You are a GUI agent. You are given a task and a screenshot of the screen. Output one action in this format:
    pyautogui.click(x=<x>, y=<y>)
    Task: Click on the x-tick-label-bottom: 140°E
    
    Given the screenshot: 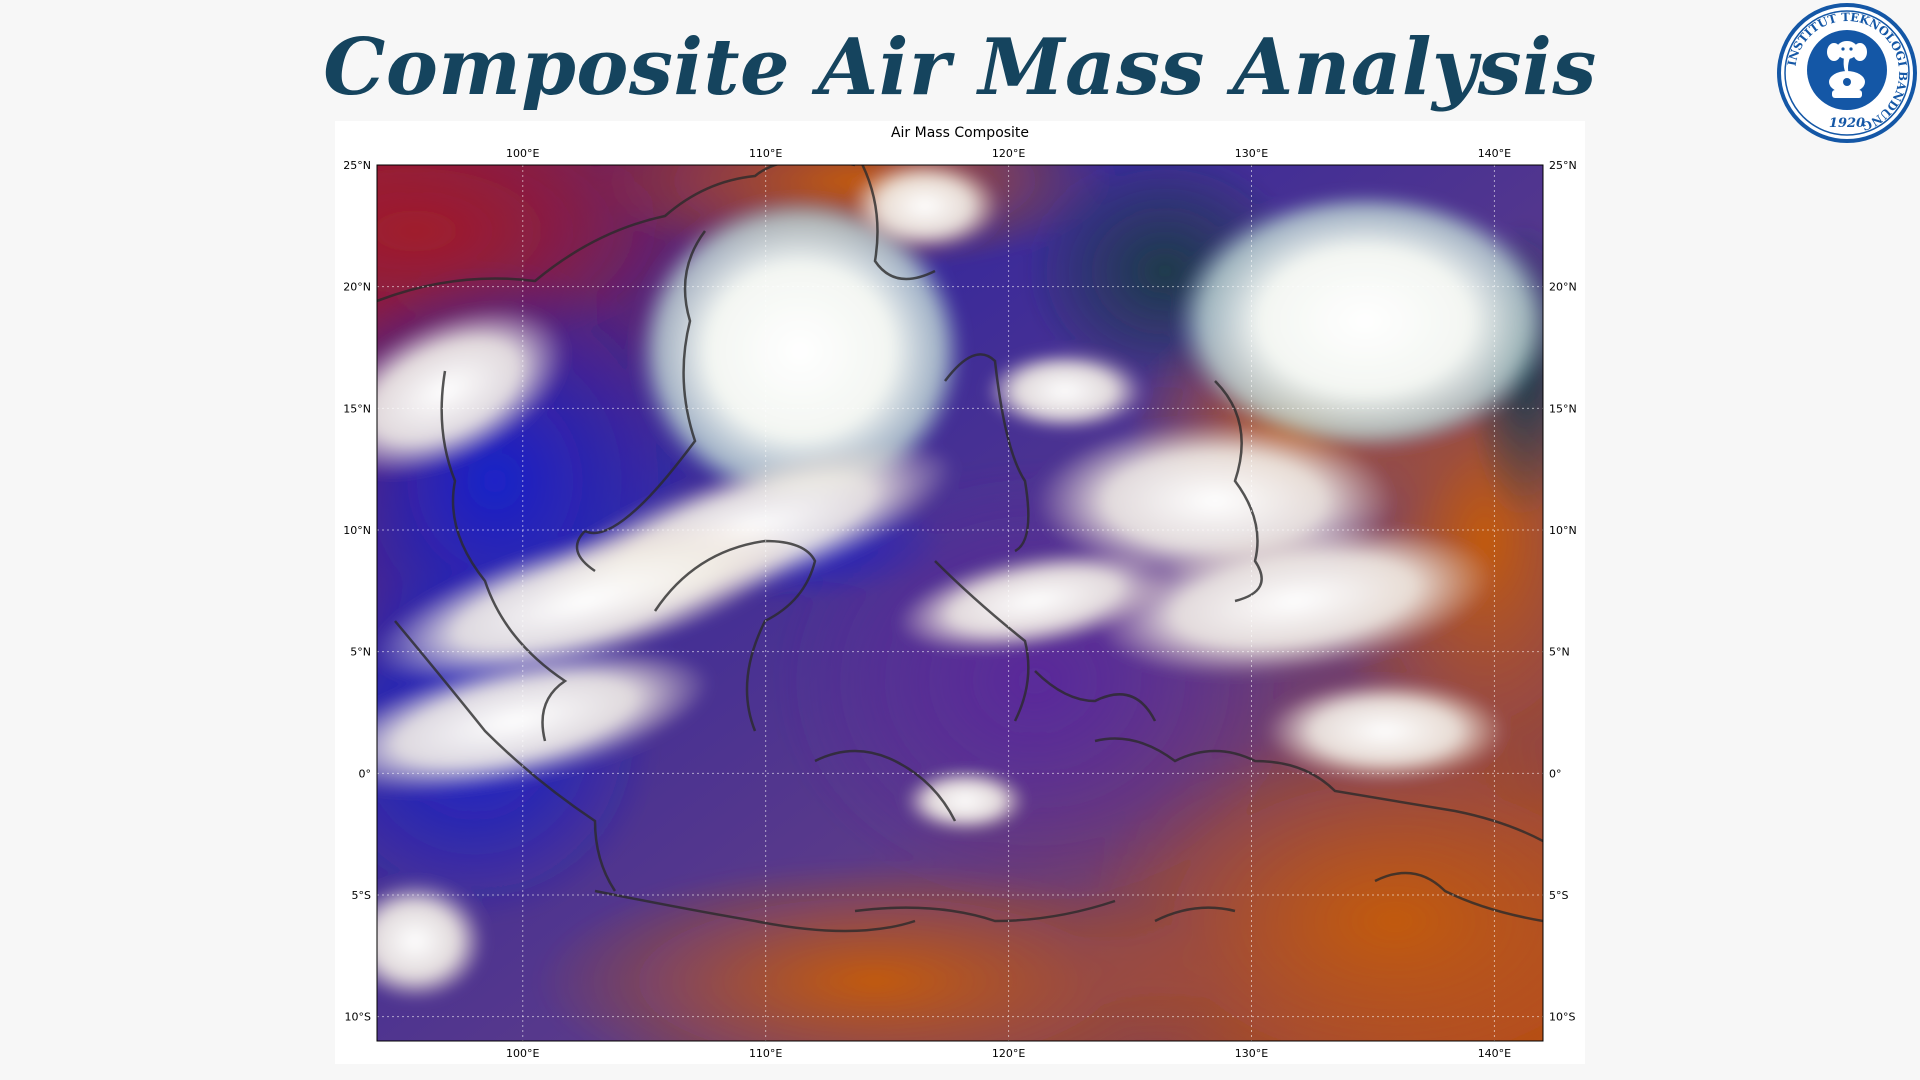 What is the action you would take?
    pyautogui.click(x=1494, y=1053)
    